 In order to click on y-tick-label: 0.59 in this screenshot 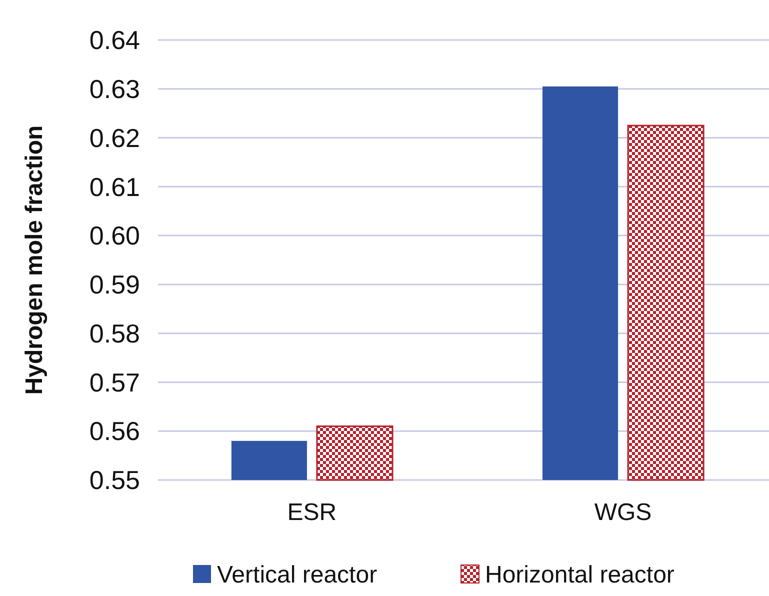, I will do `click(114, 285)`.